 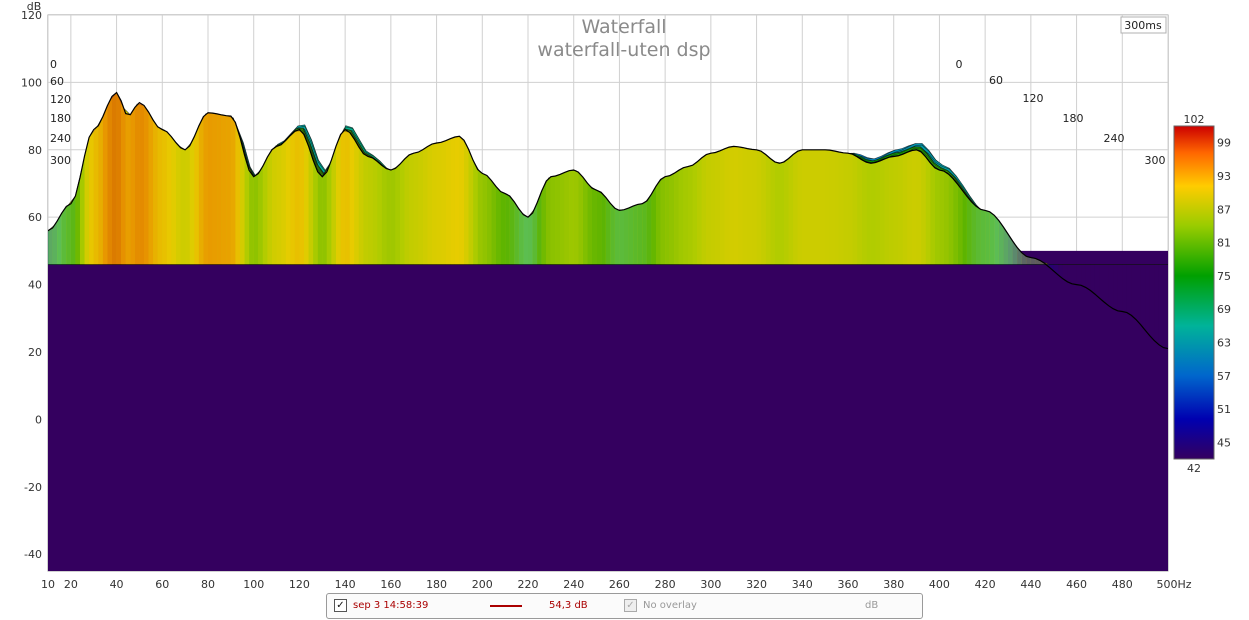 What do you see at coordinates (506, 606) in the screenshot?
I see `series-line-swatch` at bounding box center [506, 606].